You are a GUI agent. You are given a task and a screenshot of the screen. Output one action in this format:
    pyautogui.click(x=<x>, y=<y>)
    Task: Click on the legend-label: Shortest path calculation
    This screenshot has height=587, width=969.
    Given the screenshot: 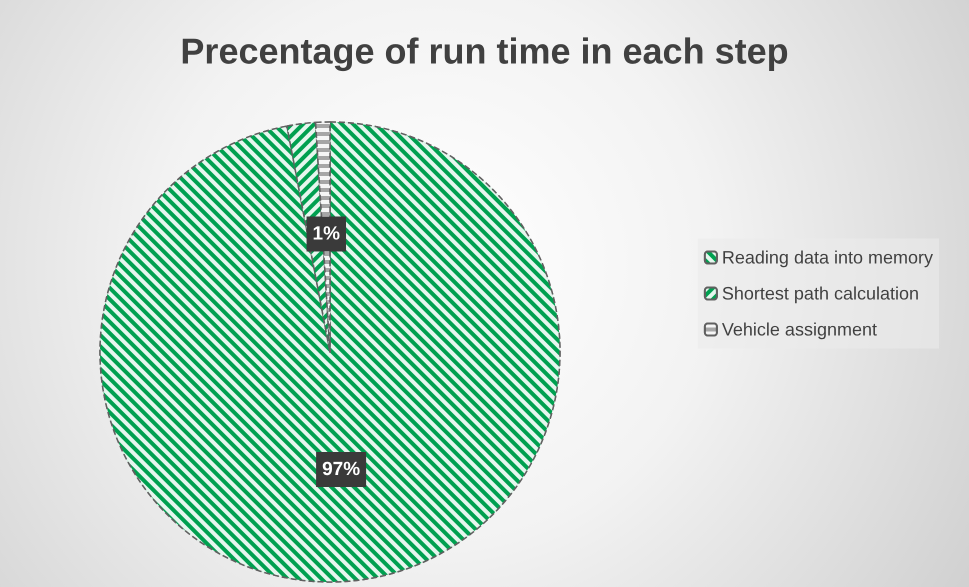 What is the action you would take?
    pyautogui.click(x=821, y=294)
    